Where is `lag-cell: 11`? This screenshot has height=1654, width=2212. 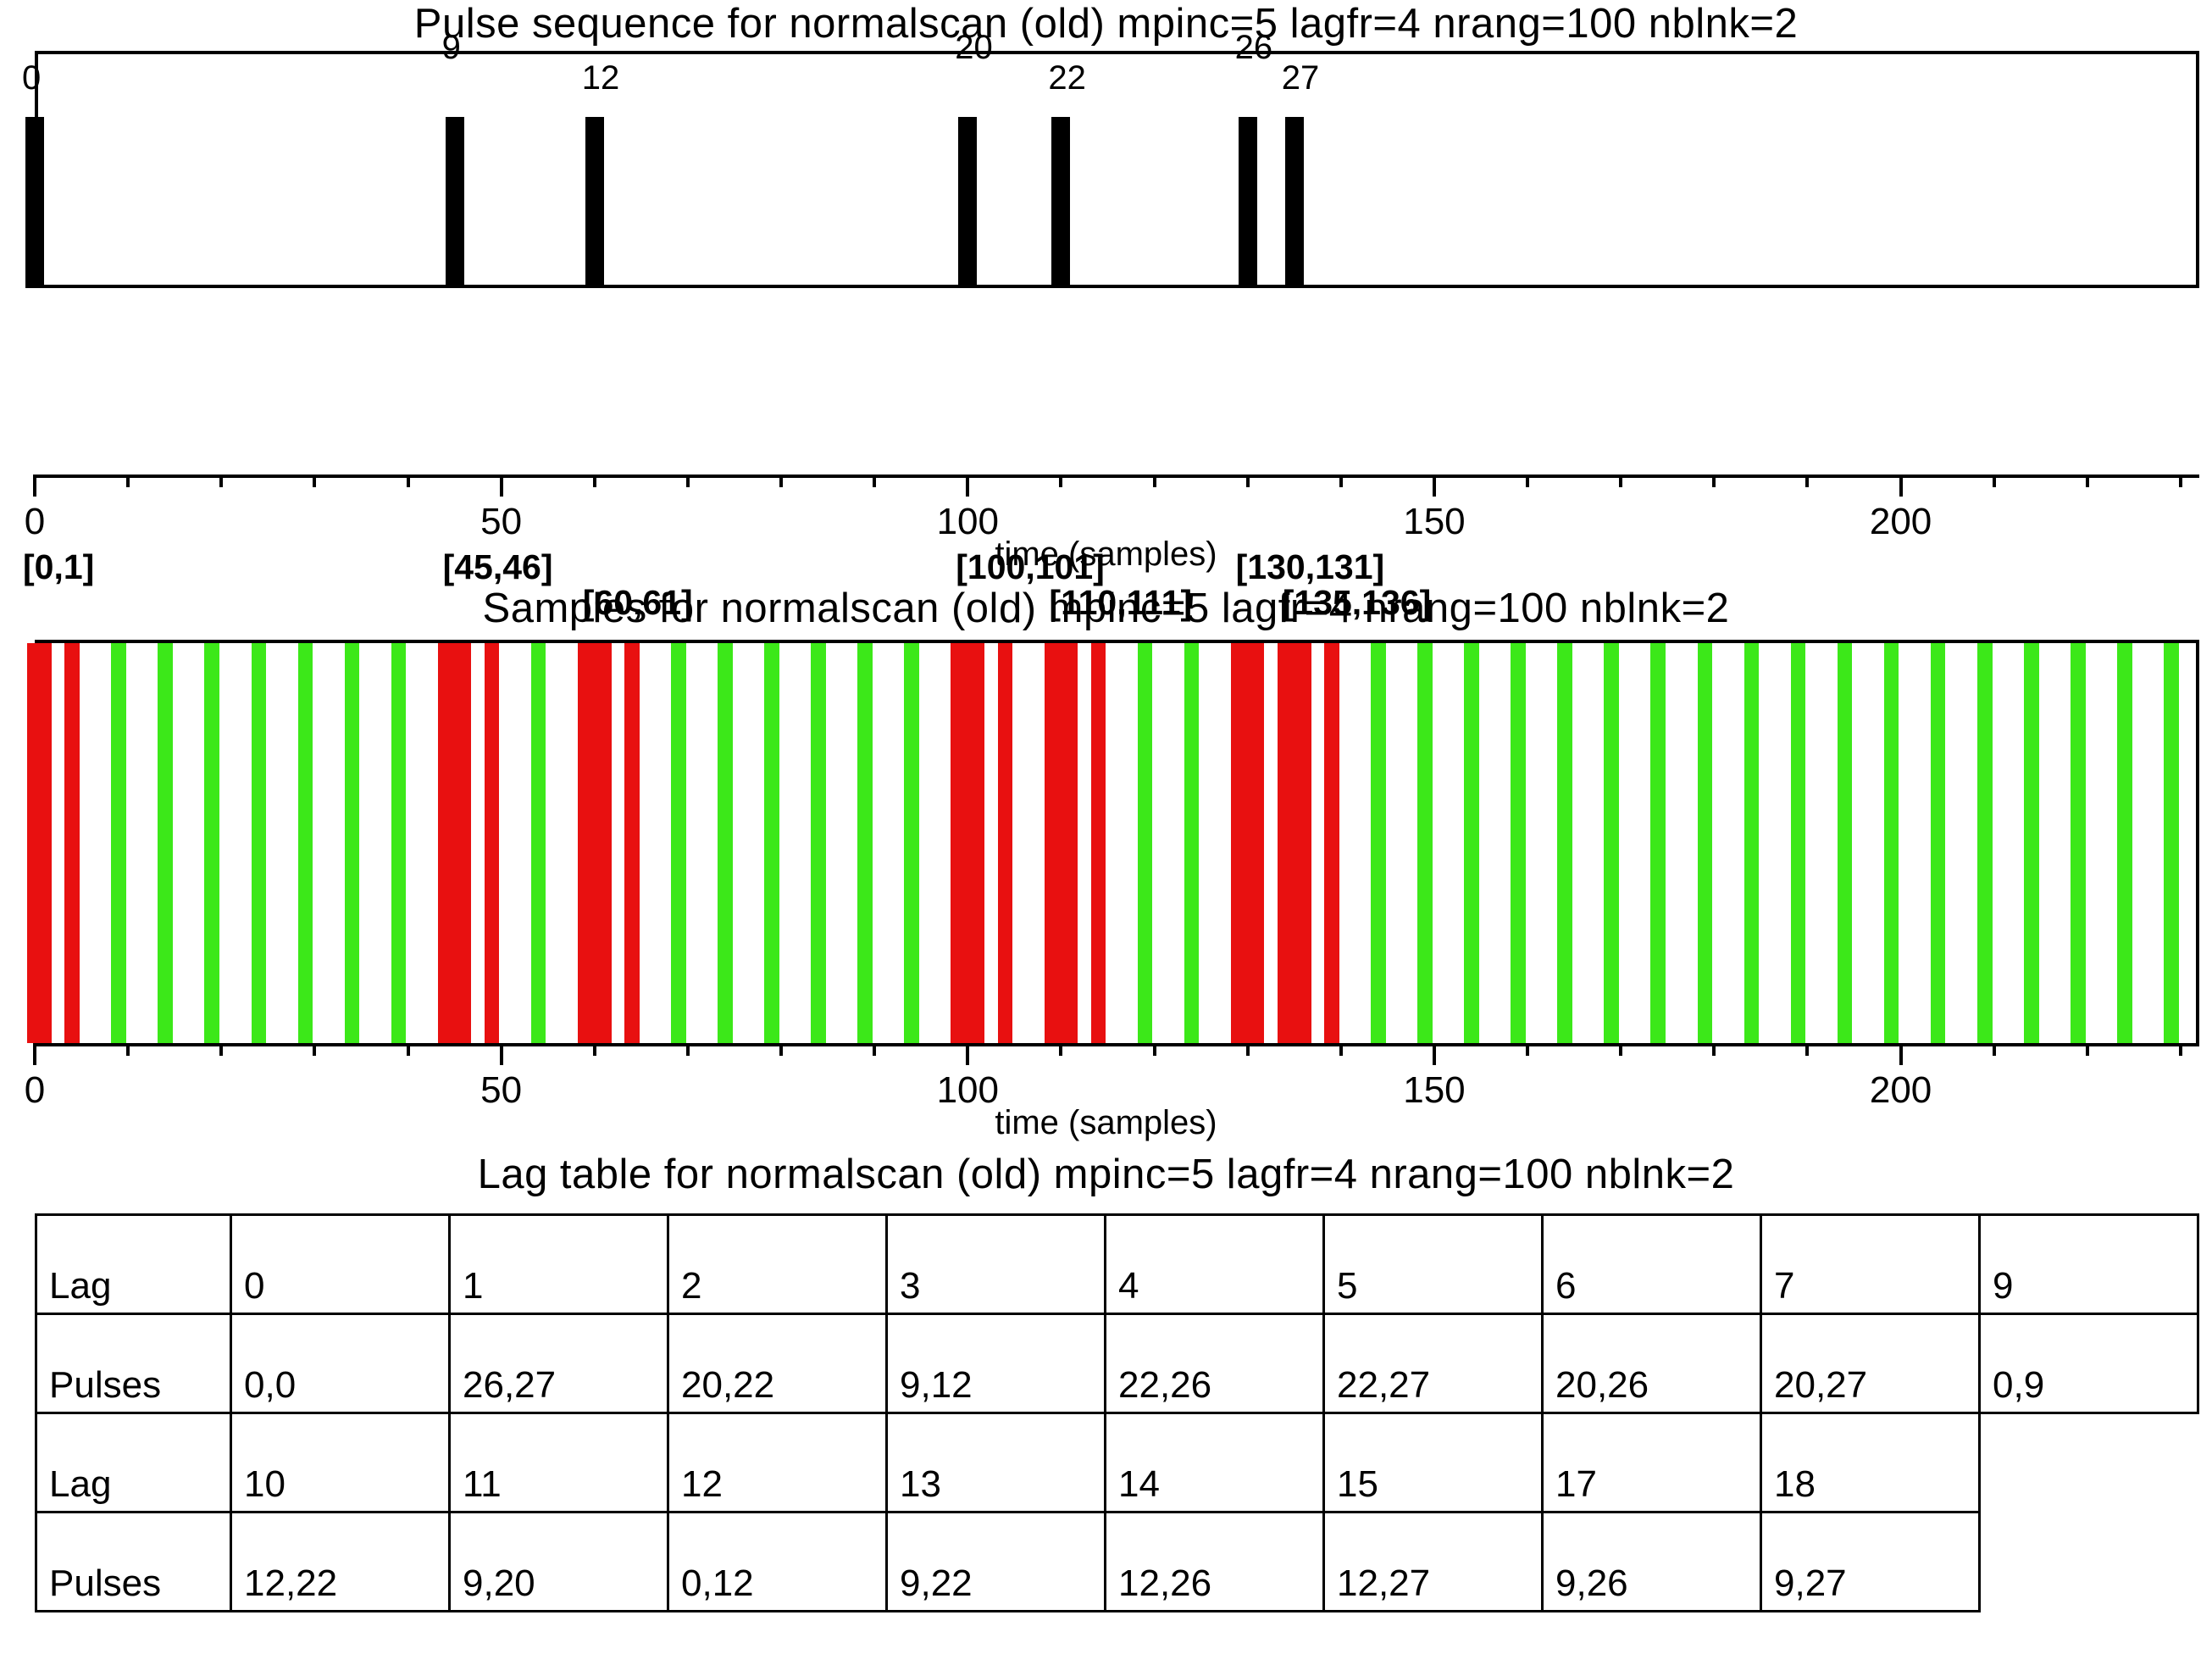
lag-cell: 11 is located at coordinates (558, 1462).